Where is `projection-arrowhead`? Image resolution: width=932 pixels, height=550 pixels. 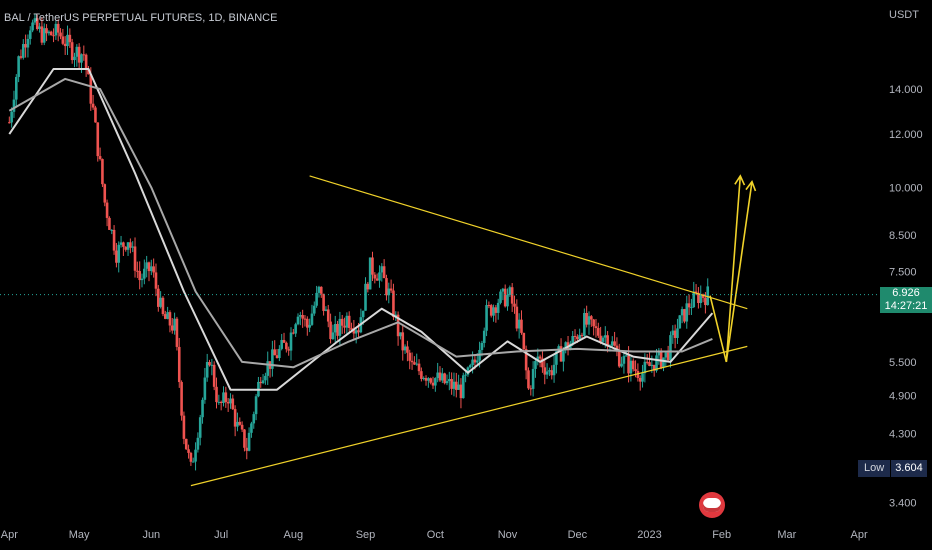 projection-arrowhead is located at coordinates (751, 185).